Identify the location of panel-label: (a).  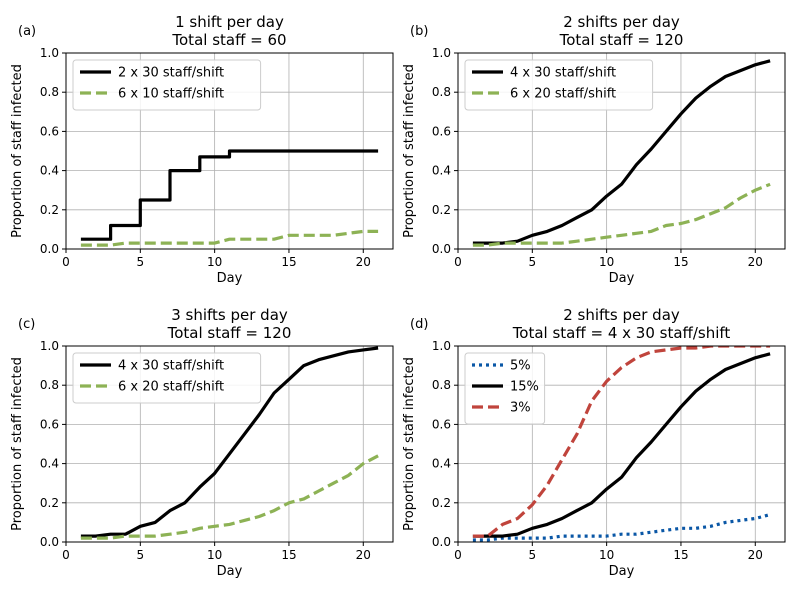
(27, 31).